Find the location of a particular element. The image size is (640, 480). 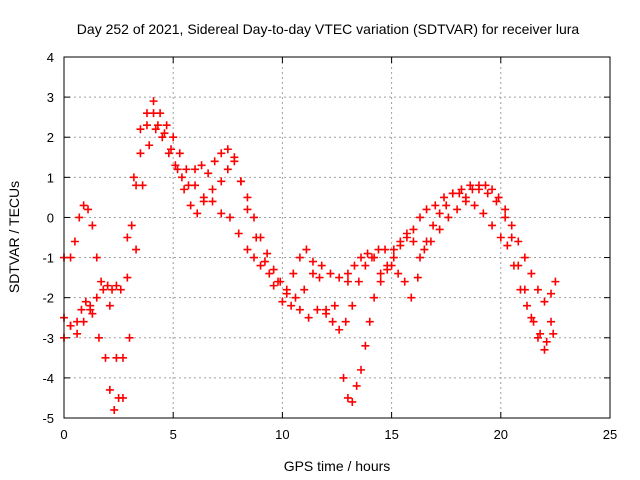

y-tick-label: 2 is located at coordinates (50, 137).